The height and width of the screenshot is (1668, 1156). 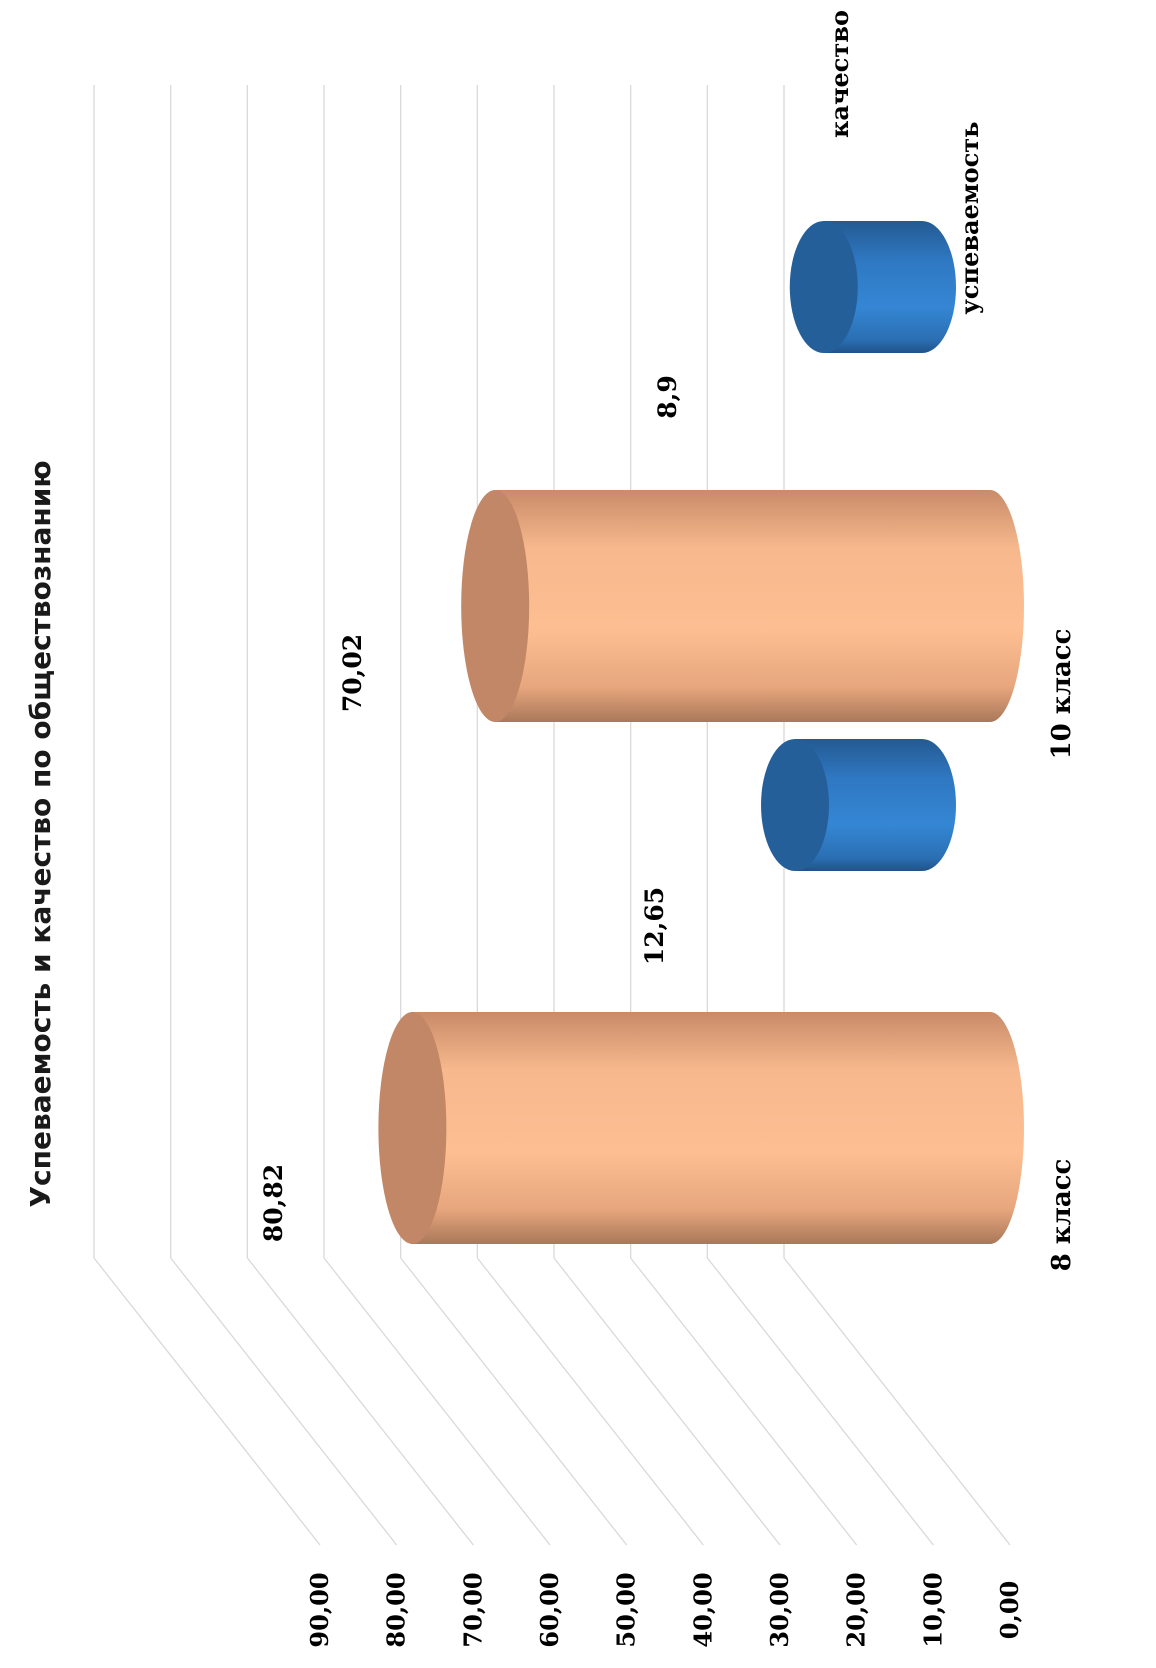 What do you see at coordinates (1009, 1610) in the screenshot?
I see `y-tick-label: 0,00` at bounding box center [1009, 1610].